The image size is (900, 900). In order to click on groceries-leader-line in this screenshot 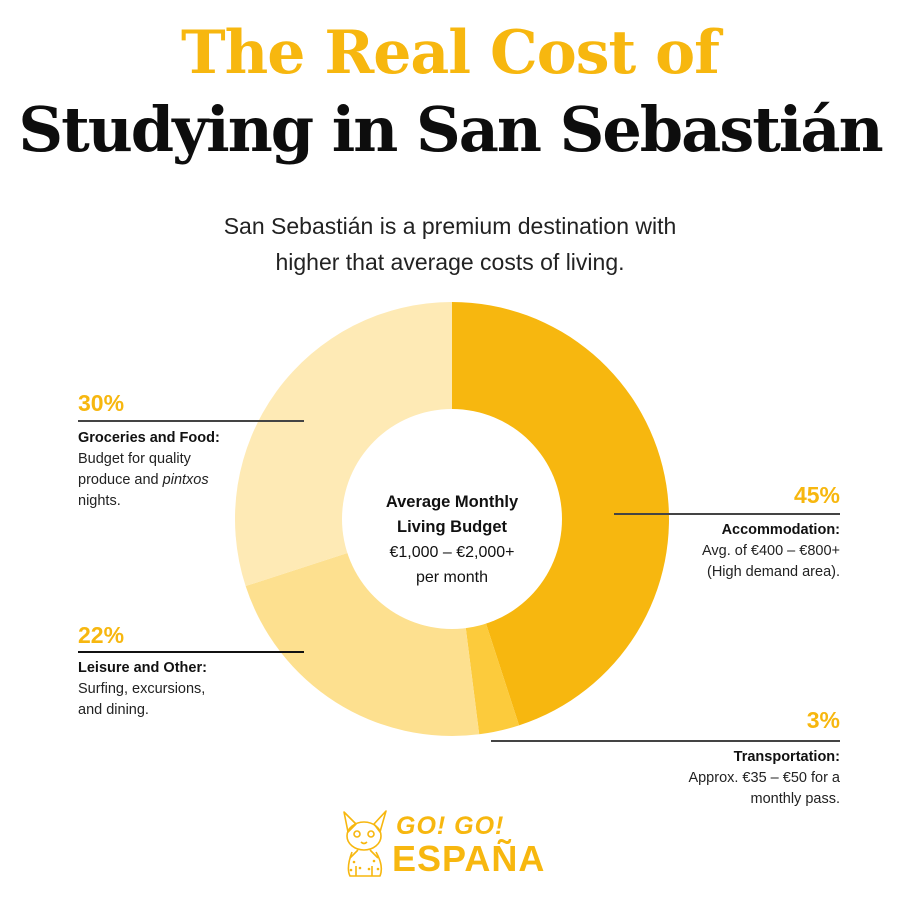, I will do `click(191, 421)`.